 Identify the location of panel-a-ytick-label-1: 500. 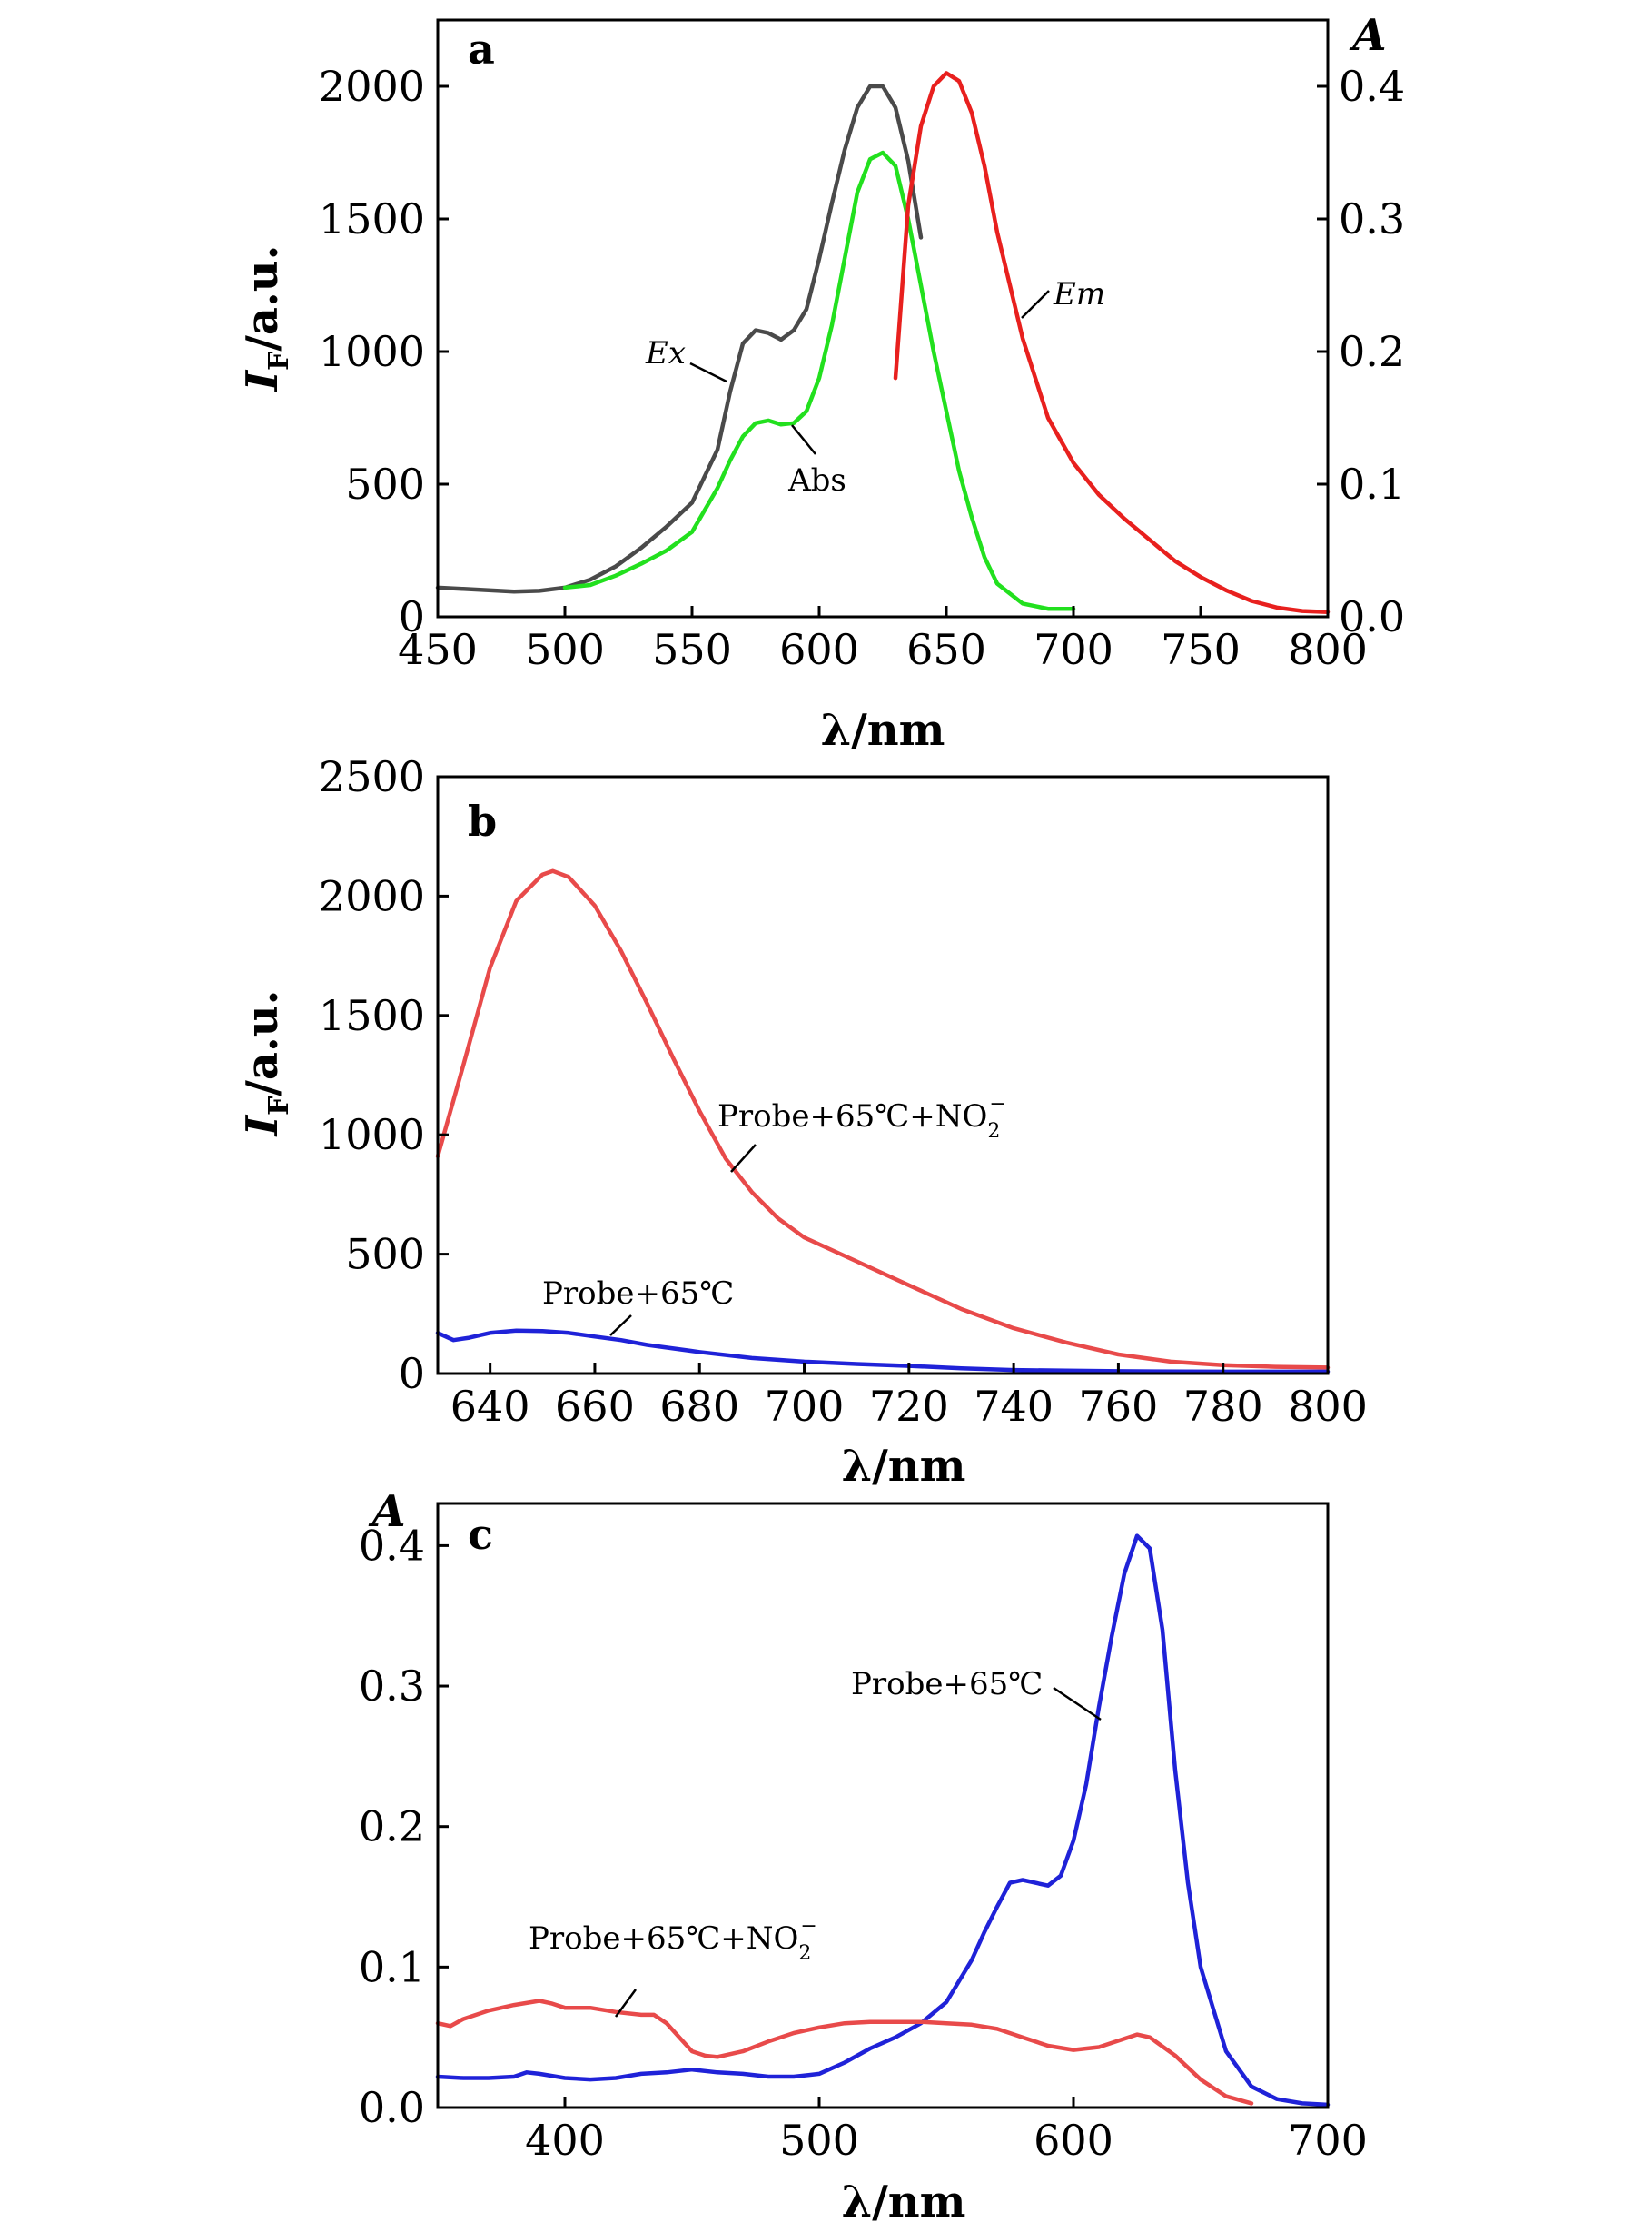
(385, 484).